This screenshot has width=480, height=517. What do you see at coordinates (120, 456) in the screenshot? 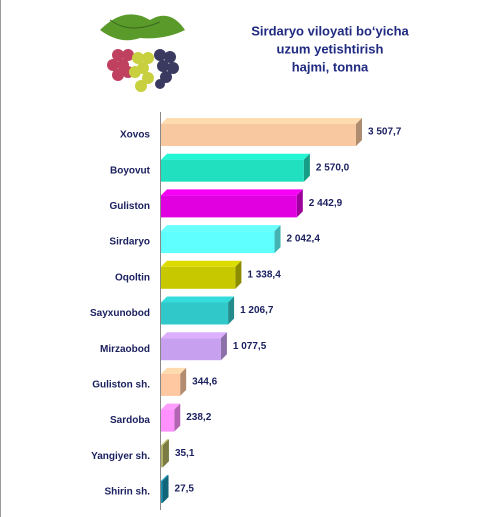
I see `category-label: Yangiyer sh.` at bounding box center [120, 456].